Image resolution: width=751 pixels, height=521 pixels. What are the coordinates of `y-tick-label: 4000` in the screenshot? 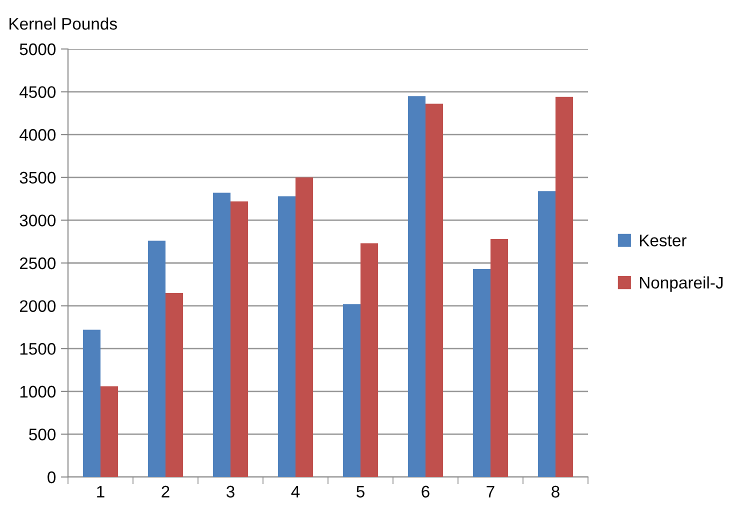 It's located at (38, 135).